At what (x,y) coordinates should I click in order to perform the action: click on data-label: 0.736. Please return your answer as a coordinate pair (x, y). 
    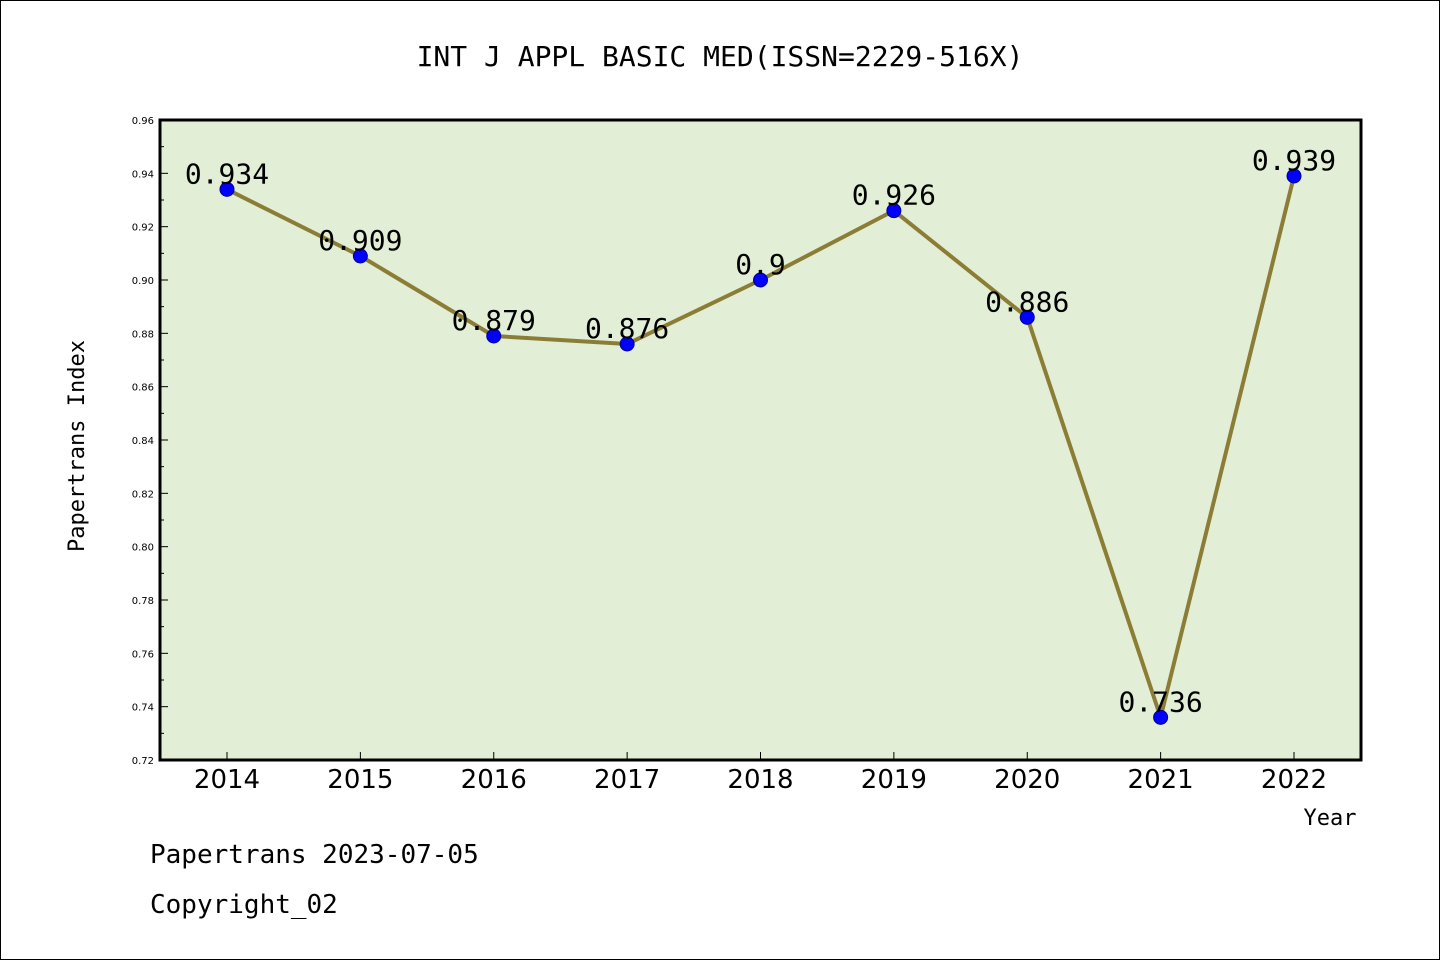
    Looking at the image, I should click on (1160, 701).